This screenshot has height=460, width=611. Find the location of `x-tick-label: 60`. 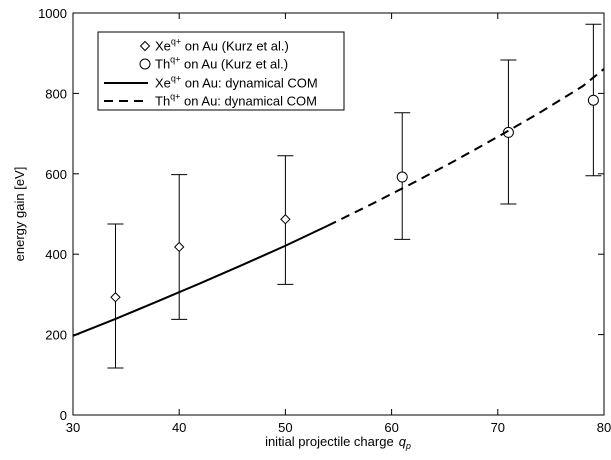

x-tick-label: 60 is located at coordinates (391, 427).